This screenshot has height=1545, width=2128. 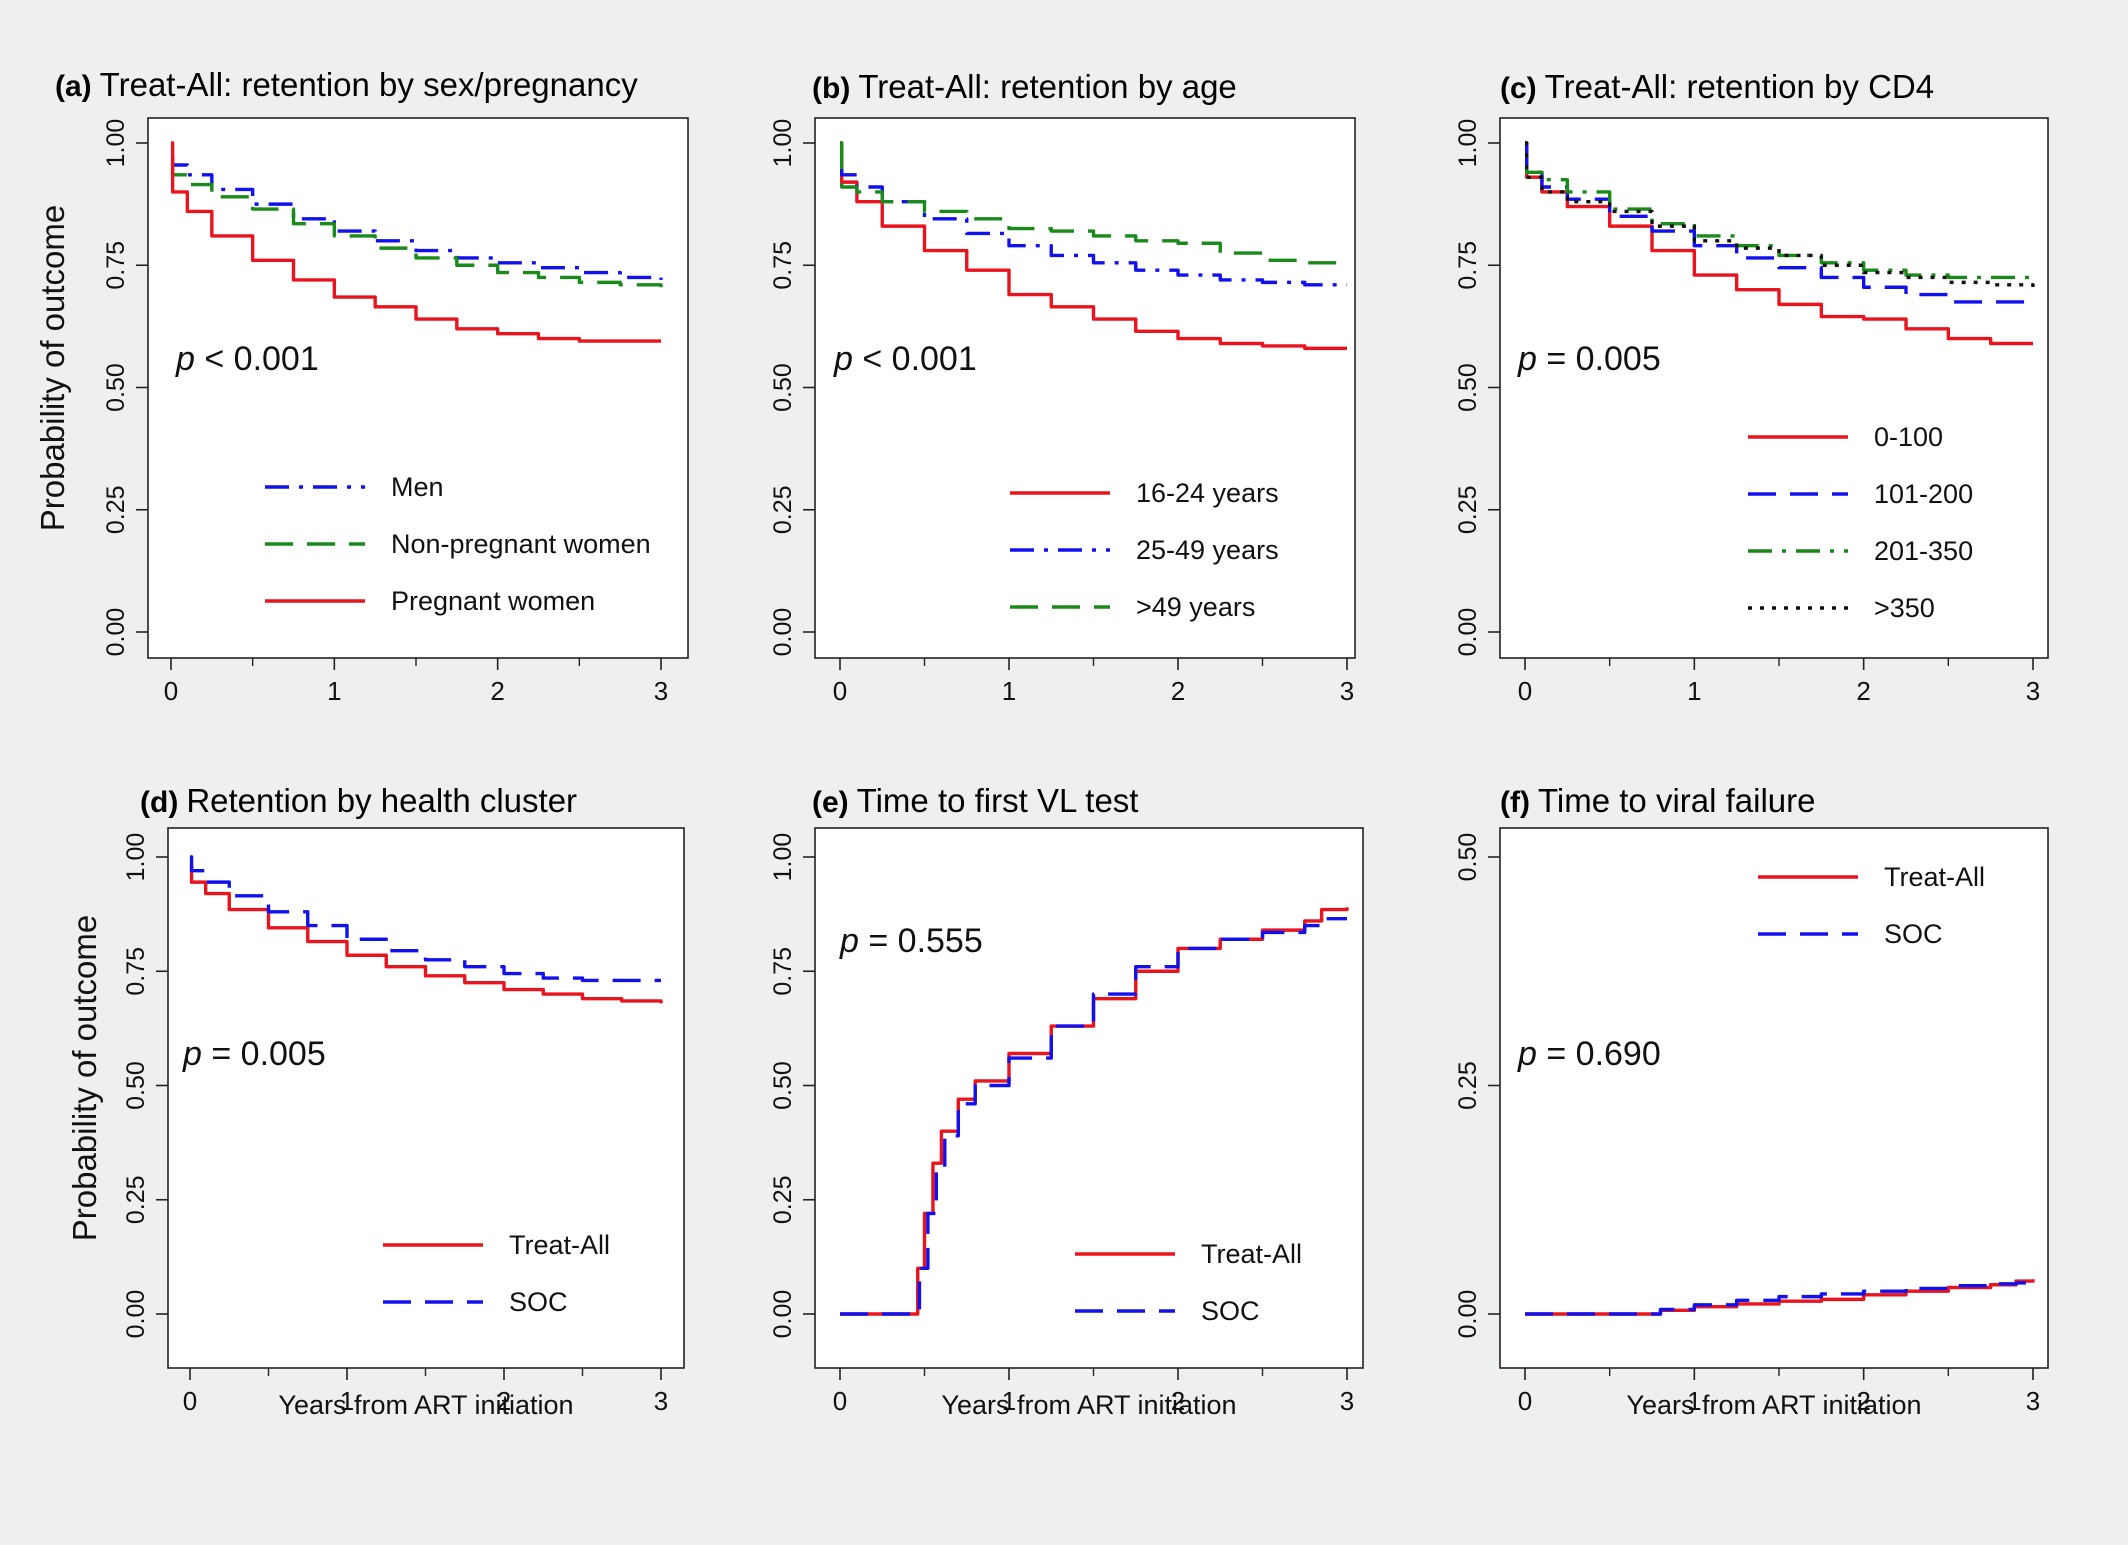 I want to click on p-value: p = 0.690, so click(x=1589, y=1054).